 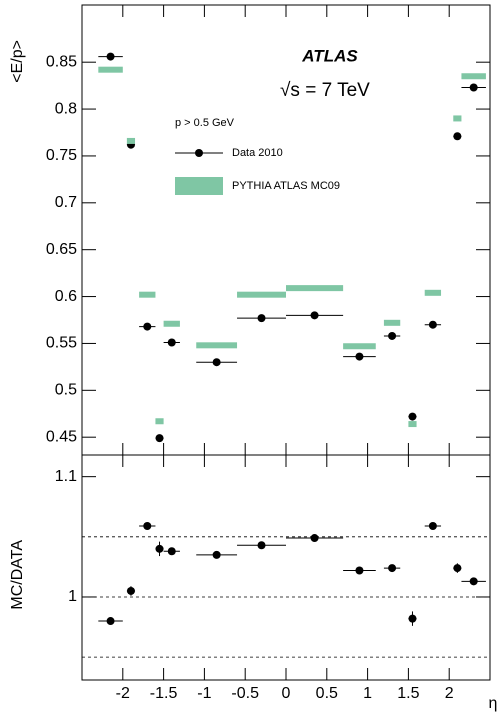 I want to click on x-axis-label: η, so click(x=493, y=703).